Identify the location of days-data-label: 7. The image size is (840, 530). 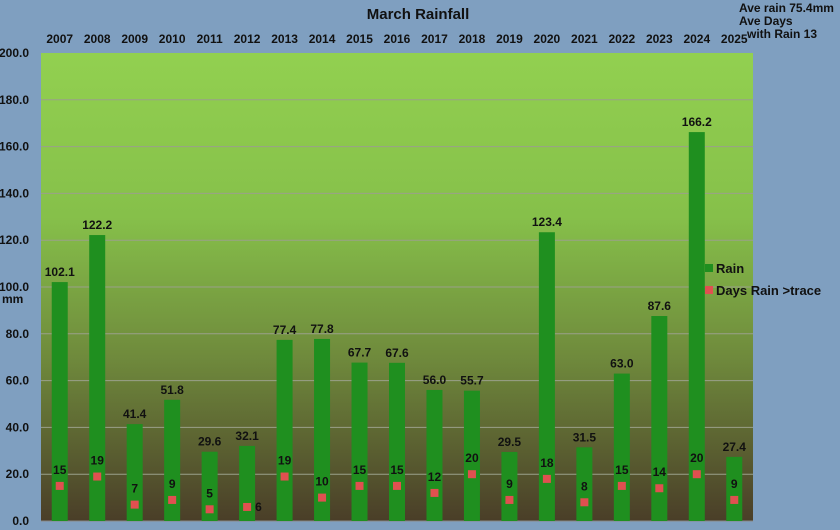
(134, 489).